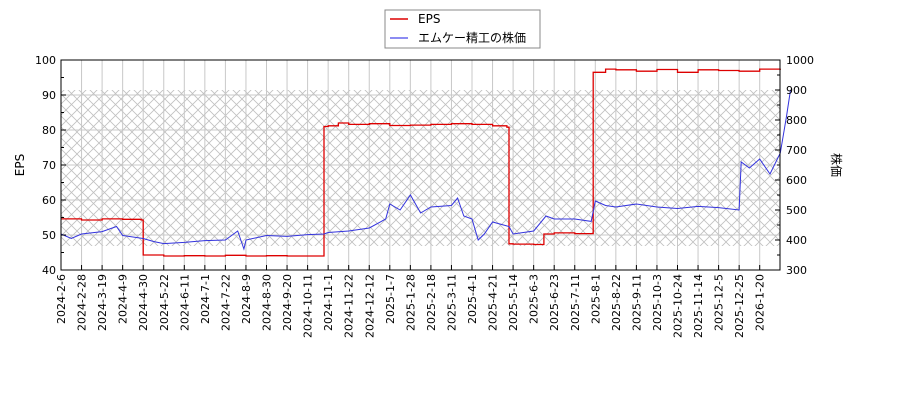 This screenshot has height=400, width=900. Describe the element at coordinates (390, 299) in the screenshot. I see `x-tick-label: 2025-1-7` at that location.